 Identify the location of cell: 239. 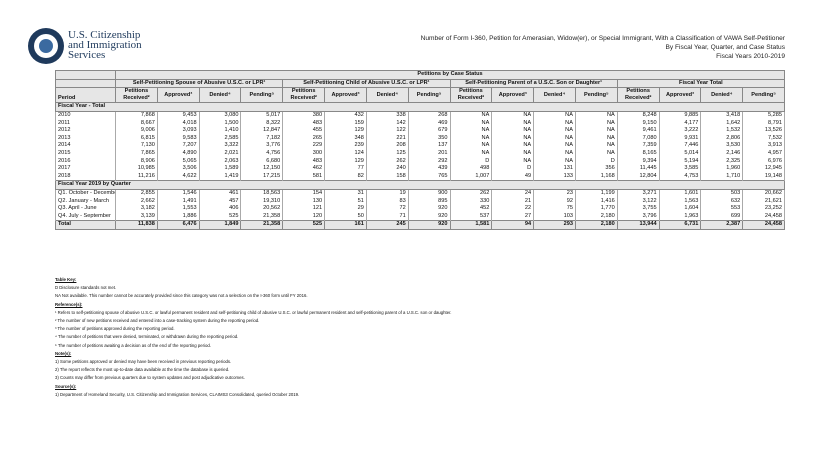
(345, 146).